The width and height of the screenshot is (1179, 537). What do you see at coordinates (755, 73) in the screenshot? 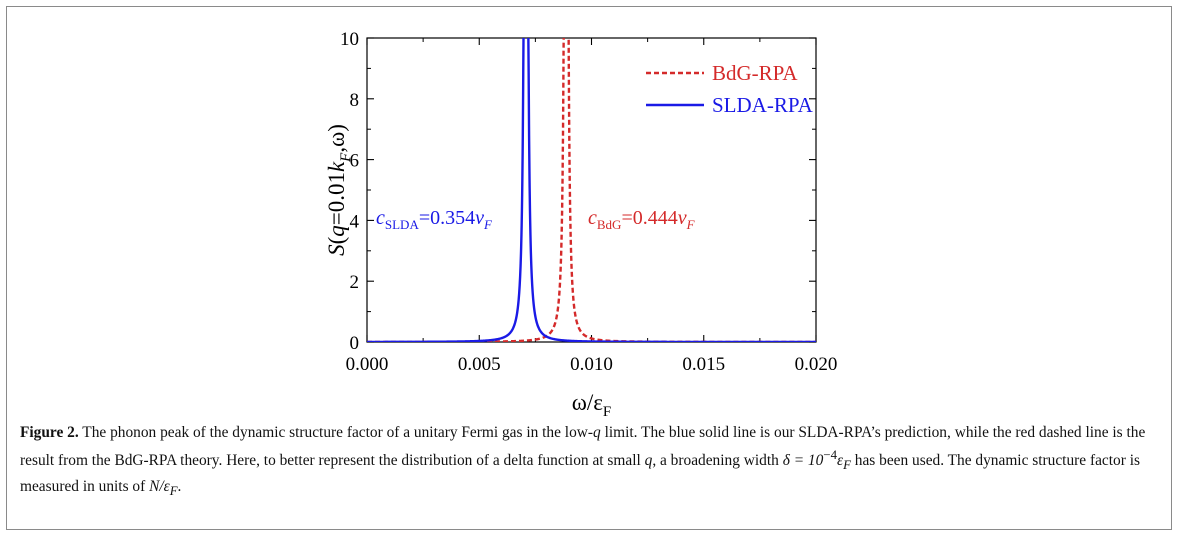
I see `legend-label-bdg-rpa: BdG-RPA` at bounding box center [755, 73].